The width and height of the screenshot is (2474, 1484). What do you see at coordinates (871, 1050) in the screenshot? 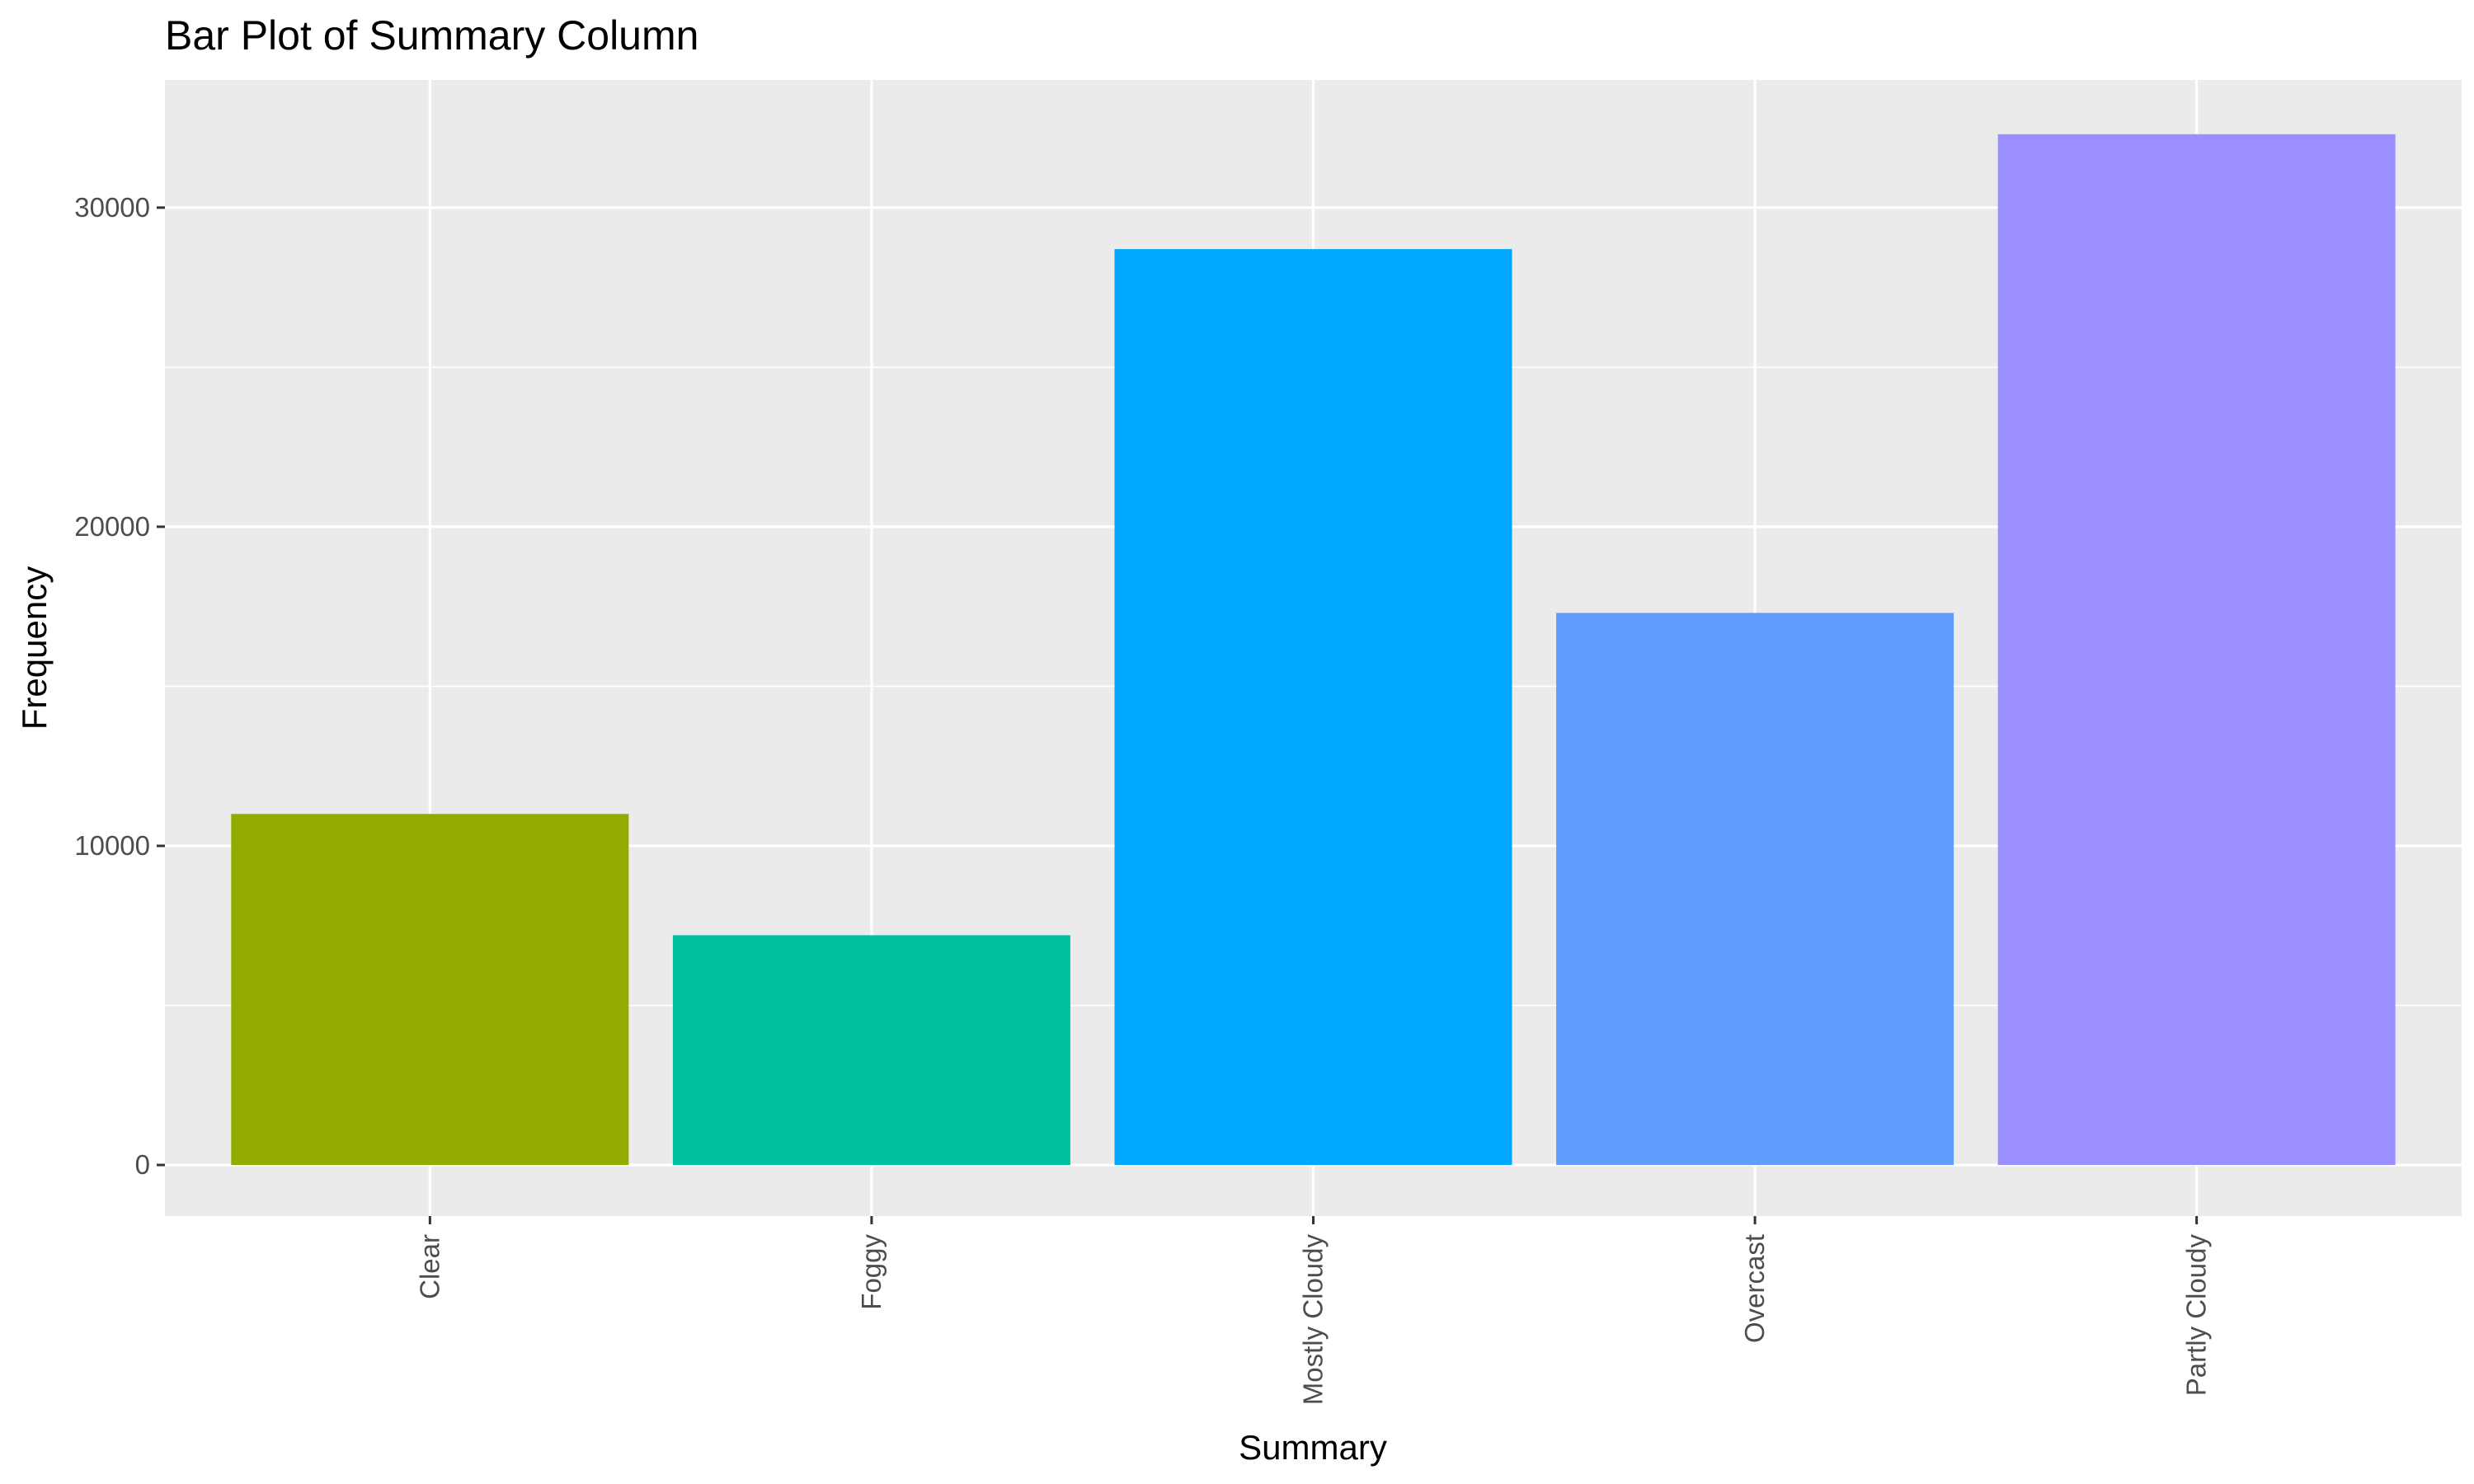
I see `bar-foggy` at bounding box center [871, 1050].